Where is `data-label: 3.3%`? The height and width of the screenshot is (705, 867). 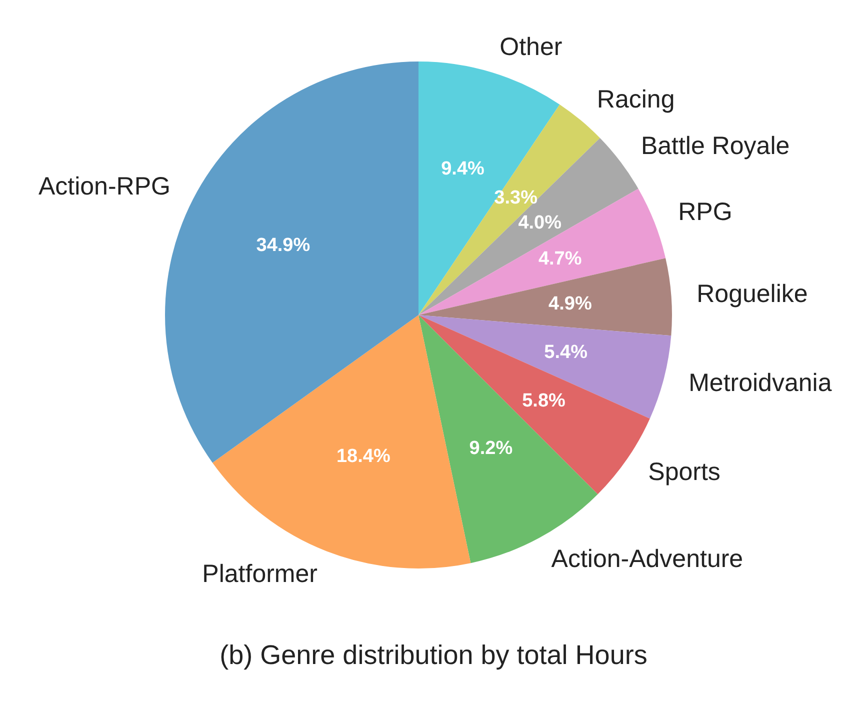
data-label: 3.3% is located at coordinates (516, 197).